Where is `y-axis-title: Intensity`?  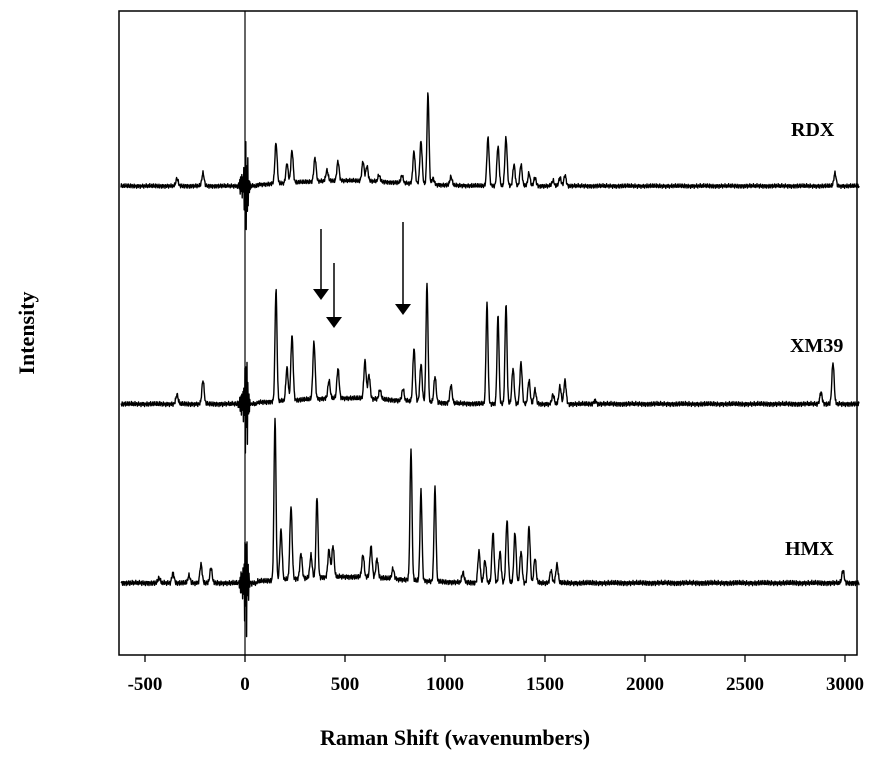 y-axis-title: Intensity is located at coordinates (26, 332).